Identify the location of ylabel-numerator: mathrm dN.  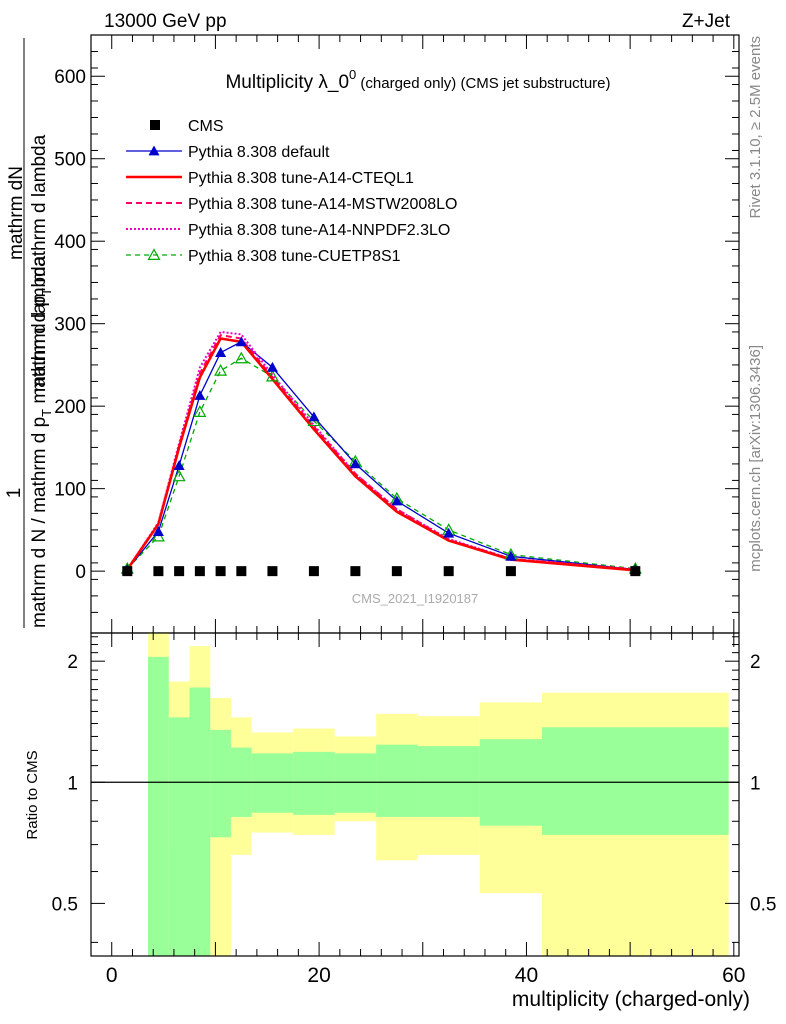
(16, 213).